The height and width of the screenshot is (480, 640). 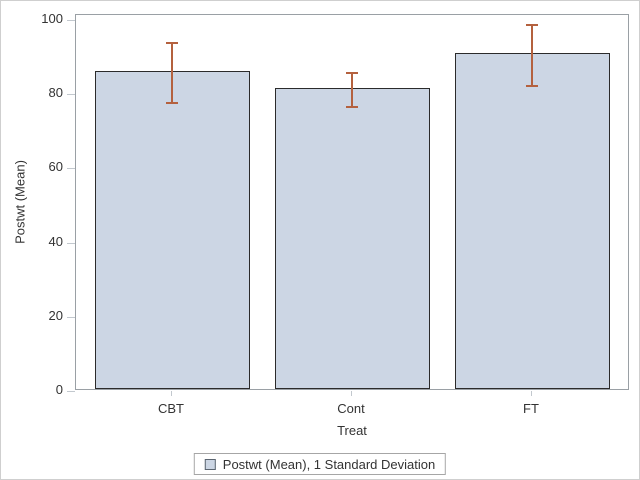 What do you see at coordinates (532, 85) in the screenshot?
I see `error-bar-cap-low-ft` at bounding box center [532, 85].